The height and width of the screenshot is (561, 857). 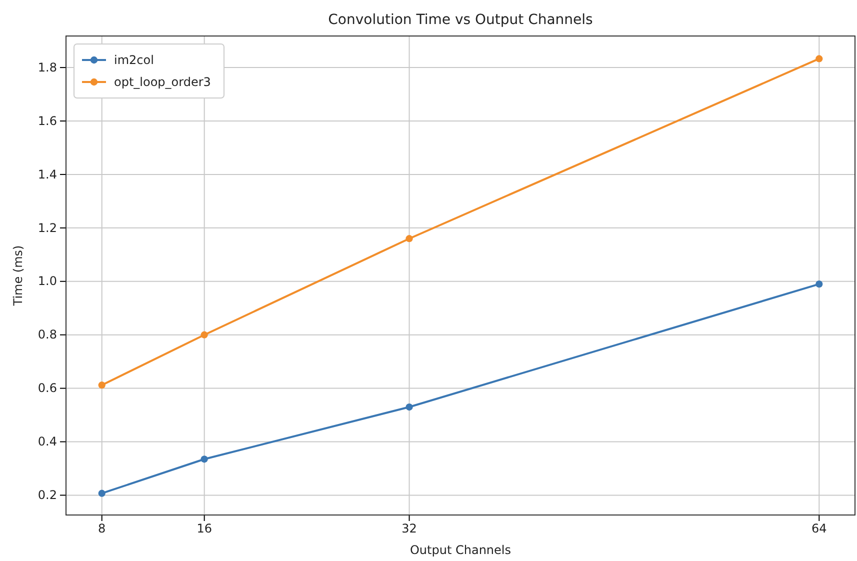 What do you see at coordinates (461, 550) in the screenshot?
I see `x-axis-title: Output Channels` at bounding box center [461, 550].